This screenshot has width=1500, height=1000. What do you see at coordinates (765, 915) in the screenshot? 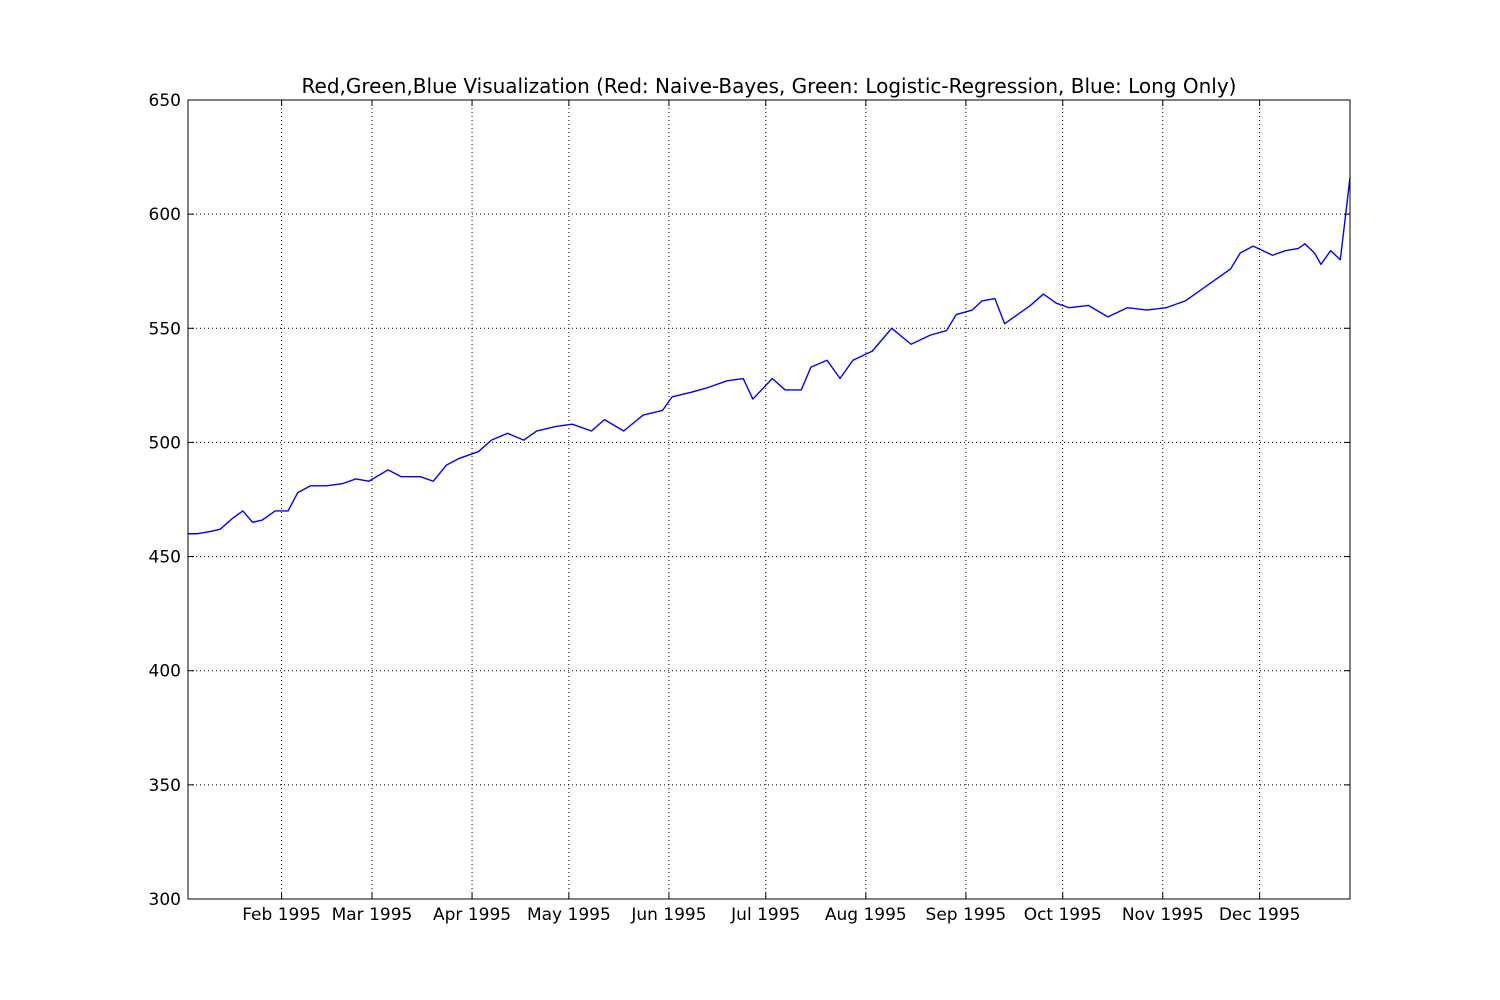
I see `x-tick-label: Jul 1995` at bounding box center [765, 915].